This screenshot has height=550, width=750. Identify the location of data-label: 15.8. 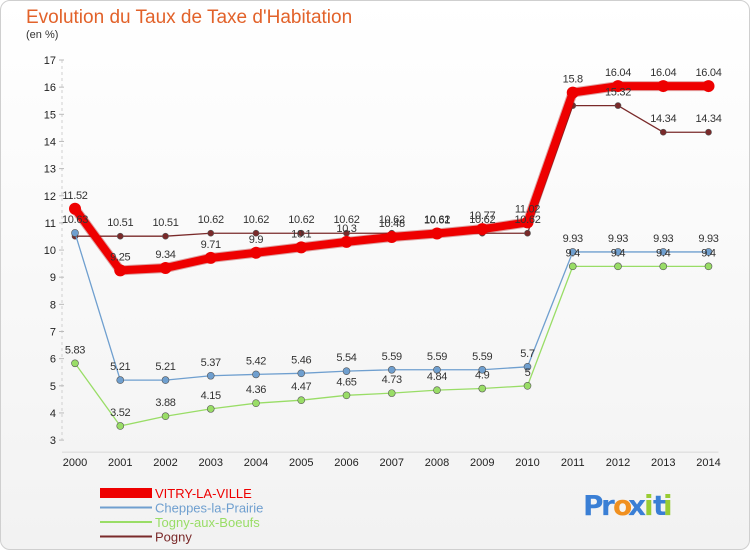
(573, 80).